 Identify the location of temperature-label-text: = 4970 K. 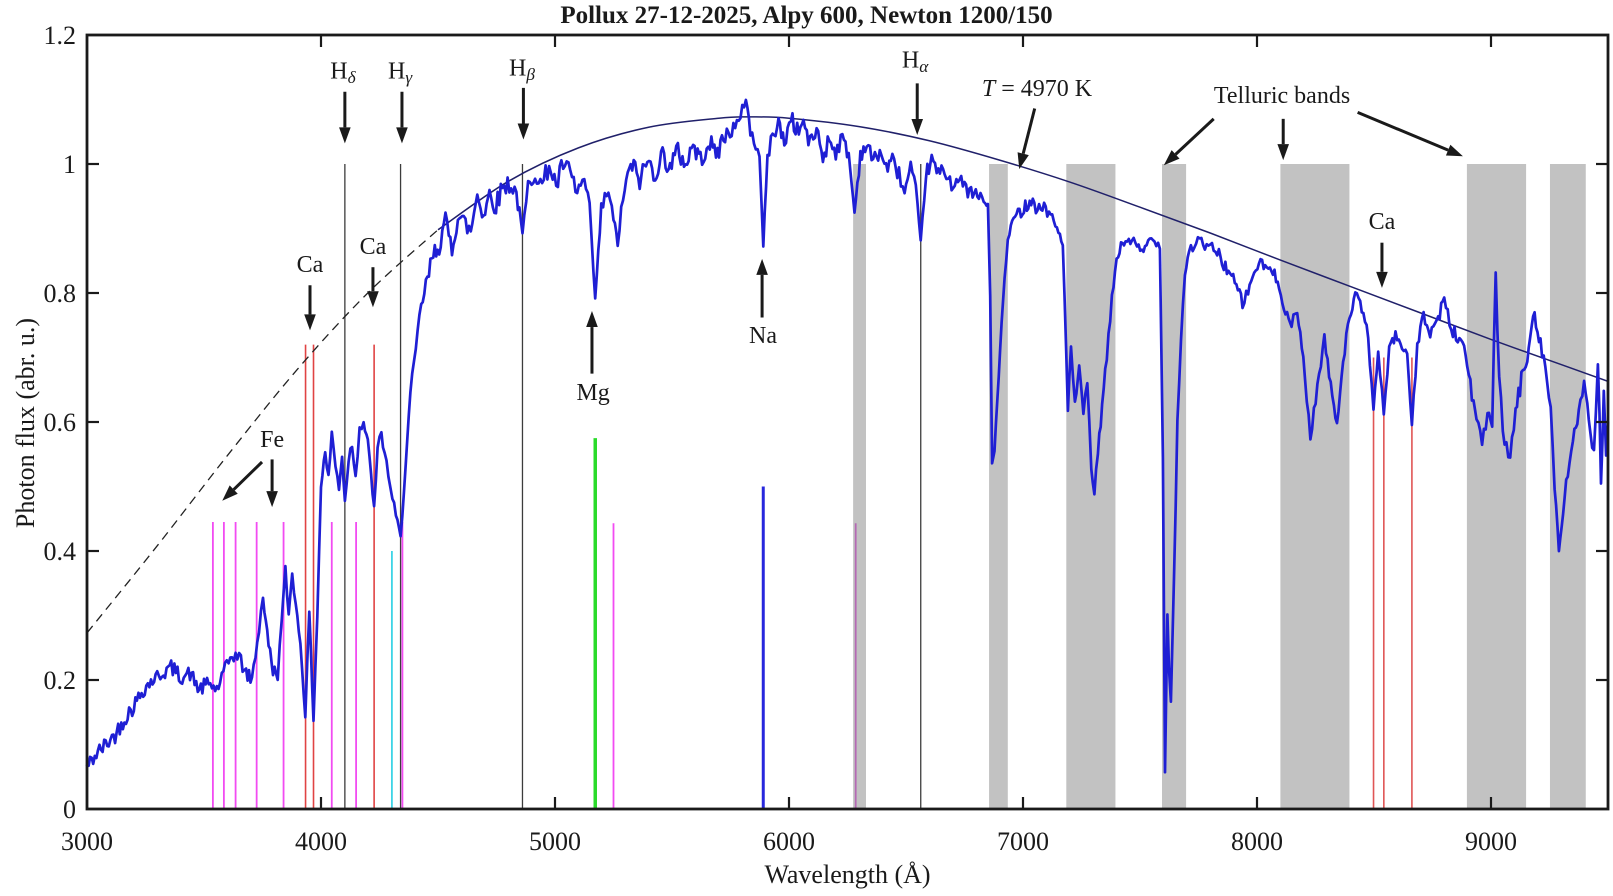
(1044, 89).